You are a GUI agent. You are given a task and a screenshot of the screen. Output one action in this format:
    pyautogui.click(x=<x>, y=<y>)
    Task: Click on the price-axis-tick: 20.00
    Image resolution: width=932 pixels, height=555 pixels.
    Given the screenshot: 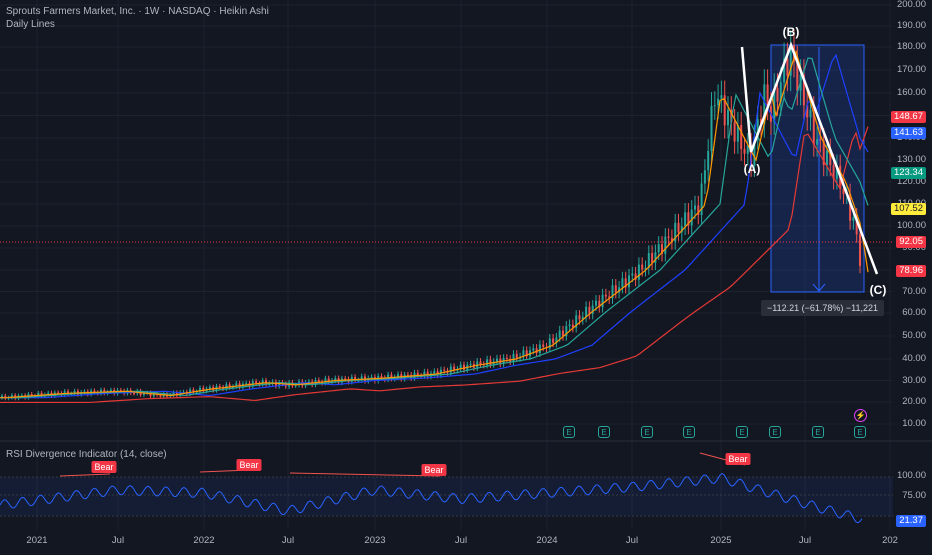 What is the action you would take?
    pyautogui.click(x=914, y=401)
    